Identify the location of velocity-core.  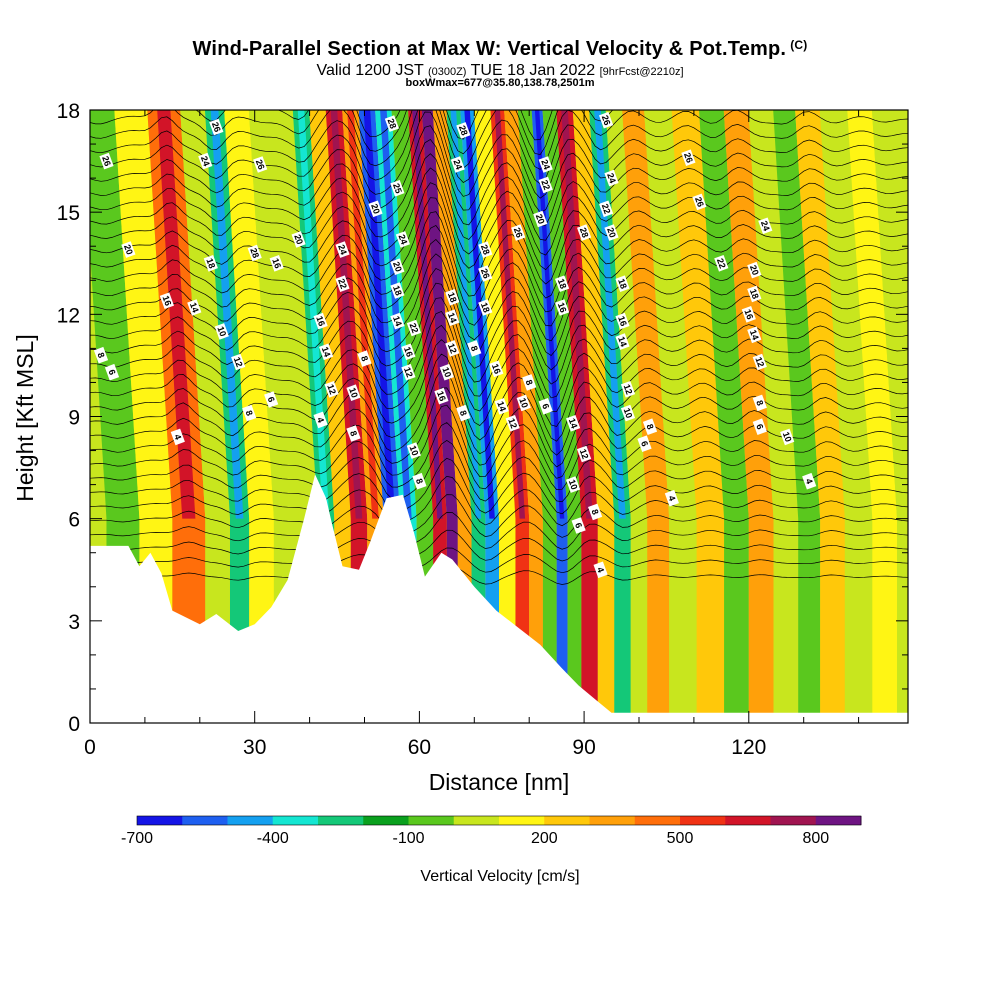
(227, 314).